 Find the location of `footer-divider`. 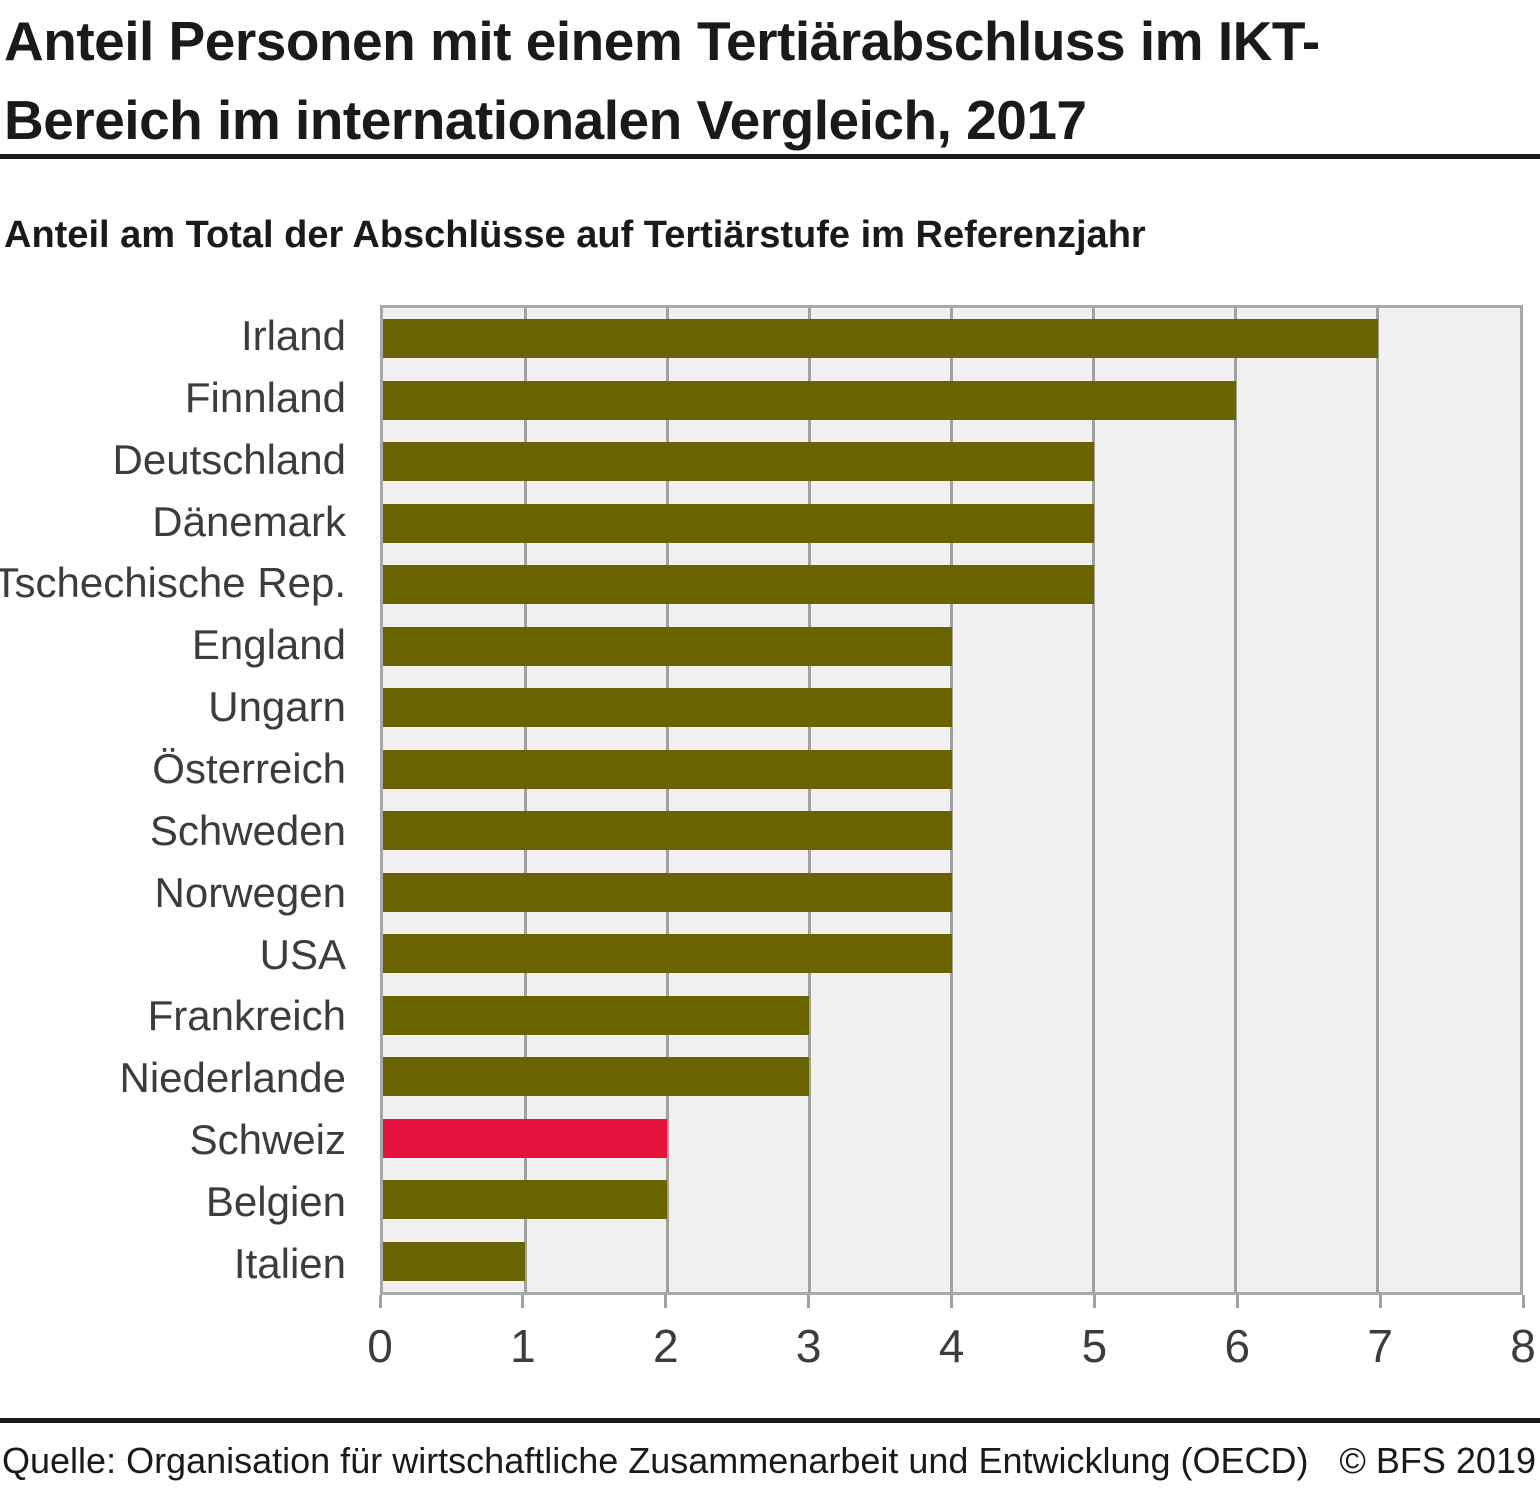

footer-divider is located at coordinates (770, 1420).